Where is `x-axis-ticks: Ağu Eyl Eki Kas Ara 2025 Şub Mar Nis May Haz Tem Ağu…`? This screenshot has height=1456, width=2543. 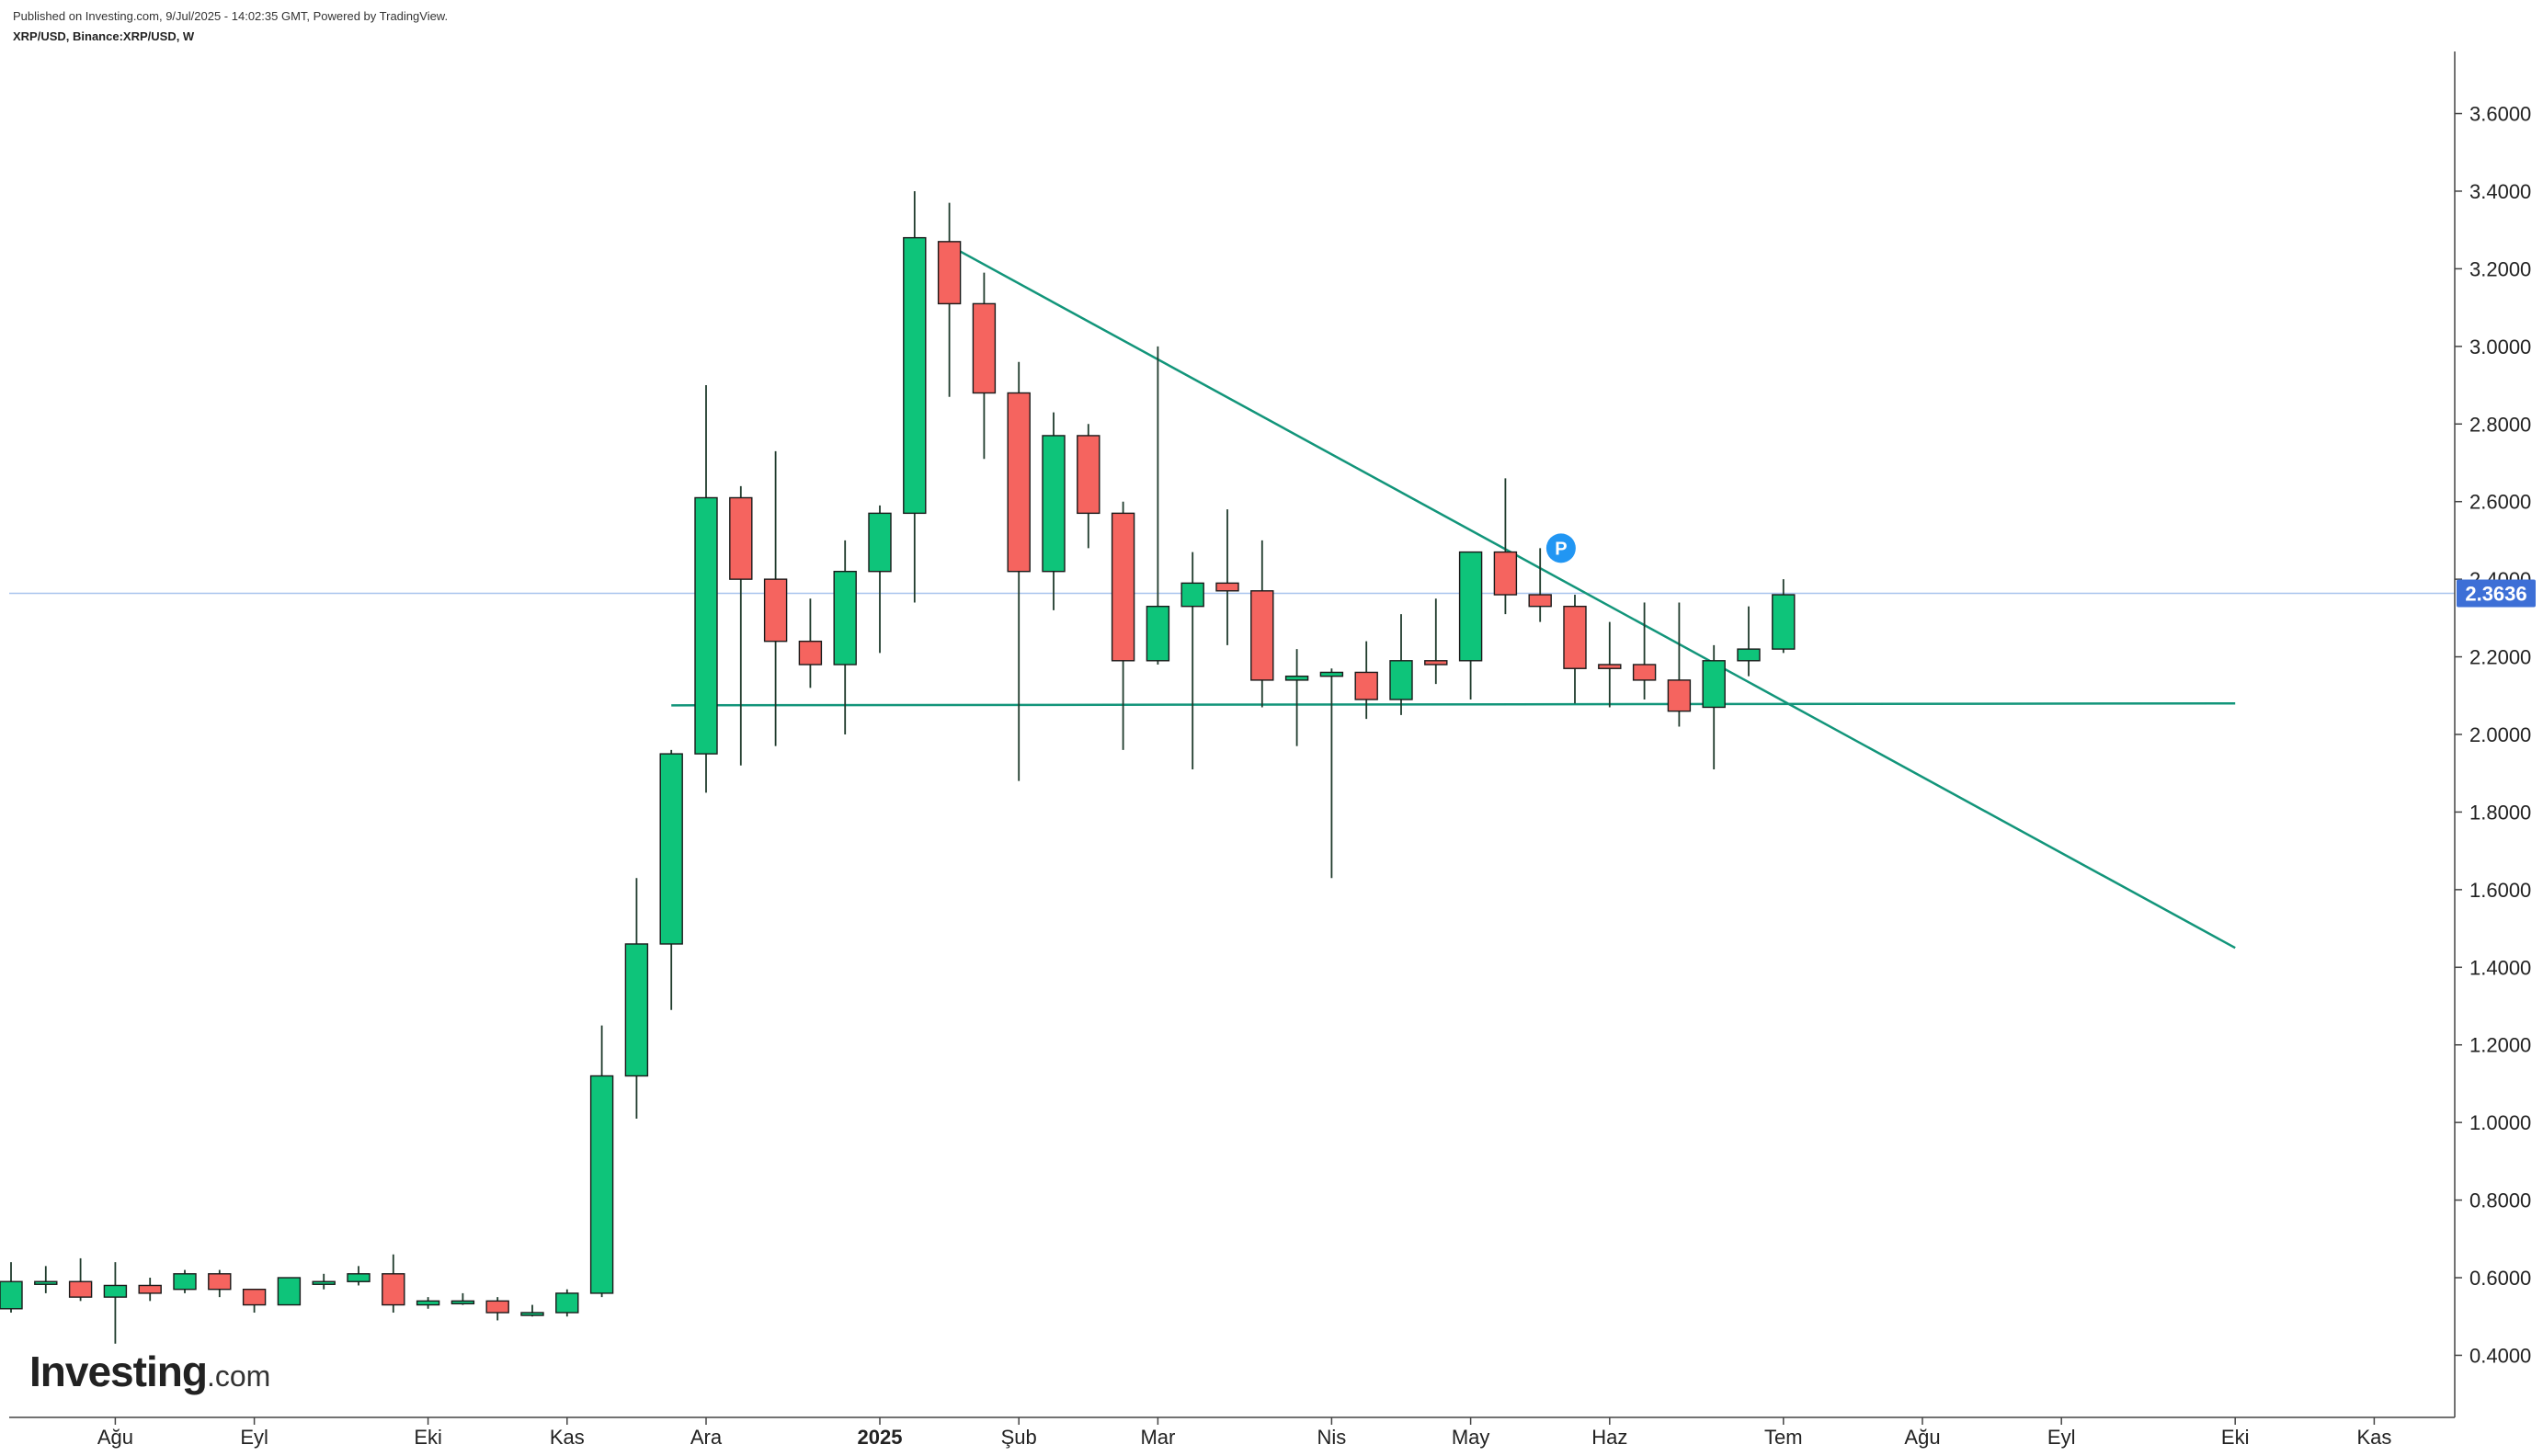 x-axis-ticks: Ağu Eyl Eki Kas Ara 2025 Şub Mar Nis May Haz Tem Ağu… is located at coordinates (1245, 1433).